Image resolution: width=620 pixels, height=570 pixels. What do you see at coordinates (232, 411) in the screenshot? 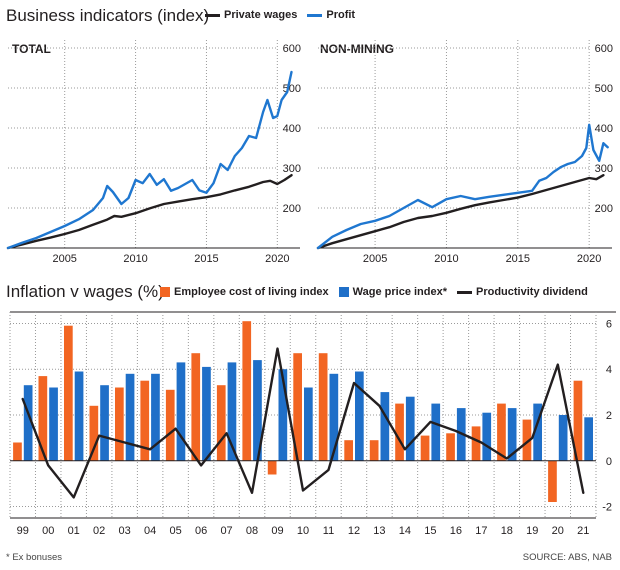
I see `bar-wage-price-index--07` at bounding box center [232, 411].